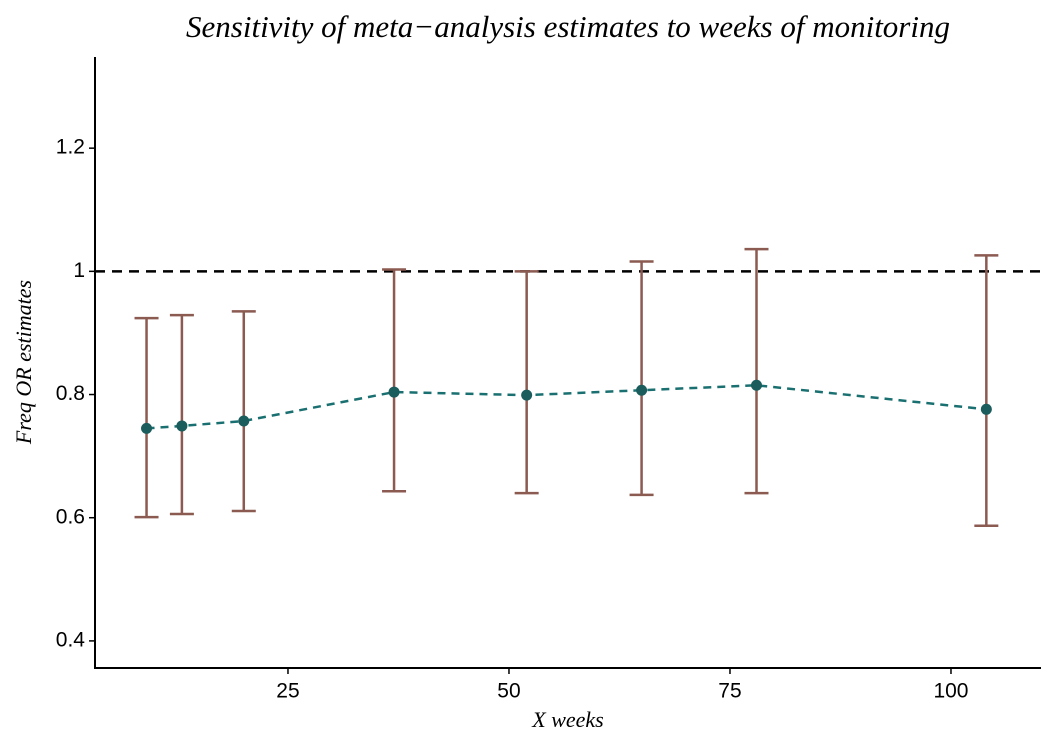  I want to click on y-axis-title: Freq OR estimates, so click(23, 362).